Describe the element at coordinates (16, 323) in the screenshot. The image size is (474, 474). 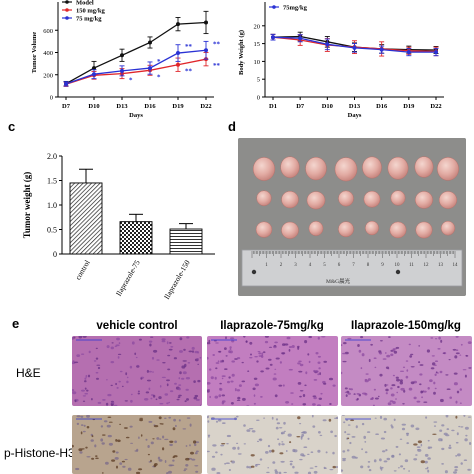
I see `panel-label-e: e` at that location.